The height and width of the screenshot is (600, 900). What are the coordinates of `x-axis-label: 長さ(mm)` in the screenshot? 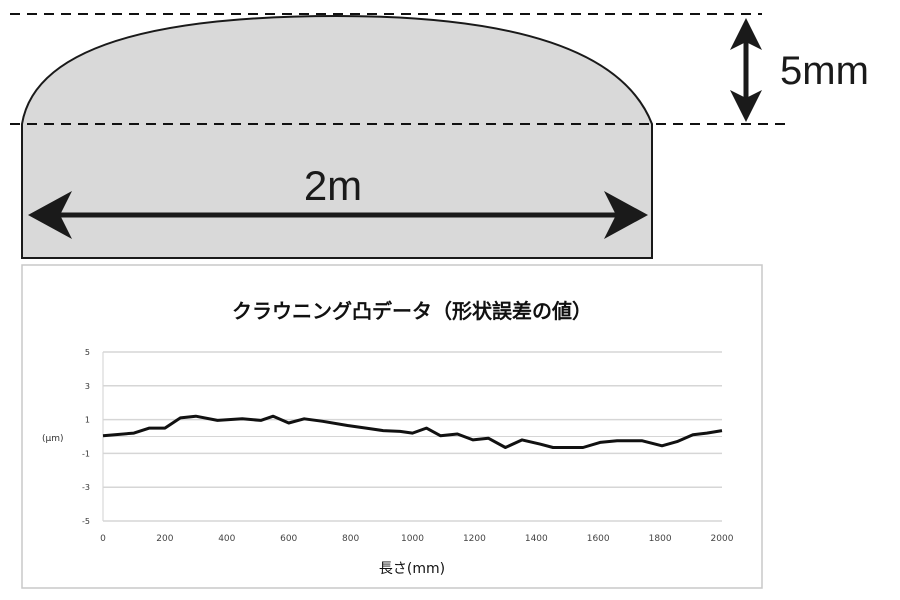 It's located at (412, 569).